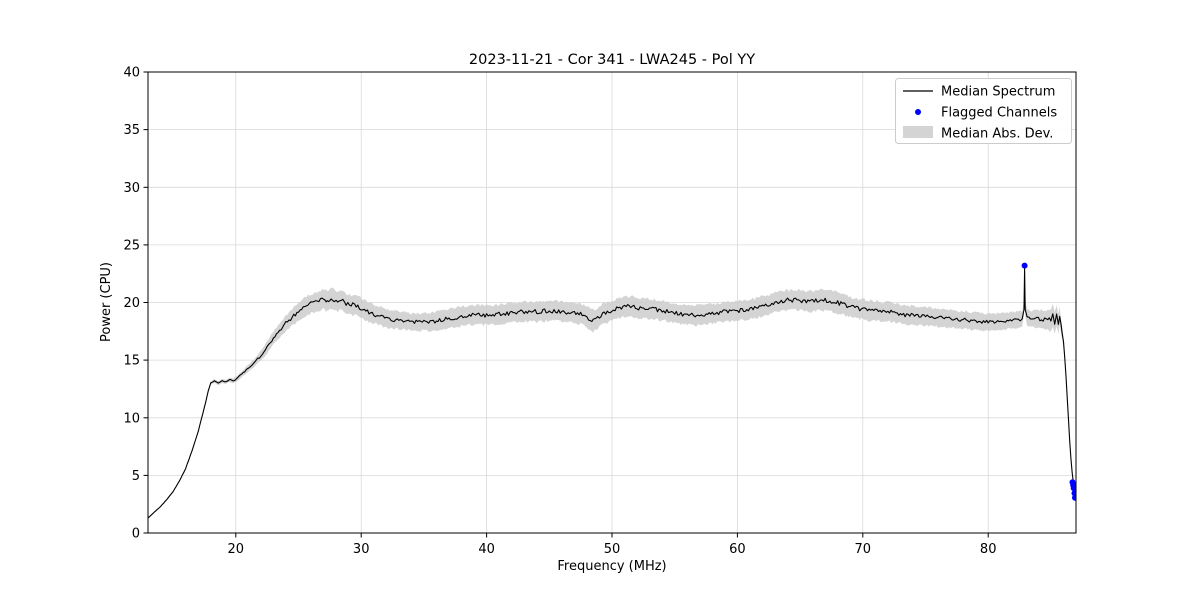  Describe the element at coordinates (1048, 381) in the screenshot. I see `flagged-channels` at that location.